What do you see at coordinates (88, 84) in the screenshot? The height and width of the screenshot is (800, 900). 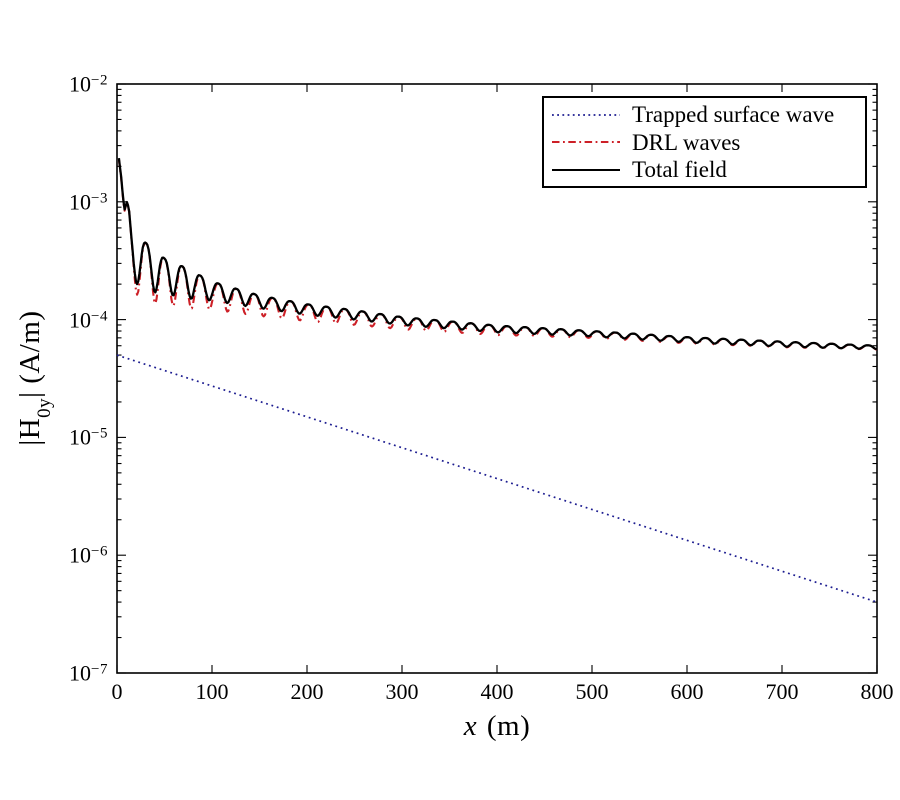 I see `y-tick-label: 10⁻²` at bounding box center [88, 84].